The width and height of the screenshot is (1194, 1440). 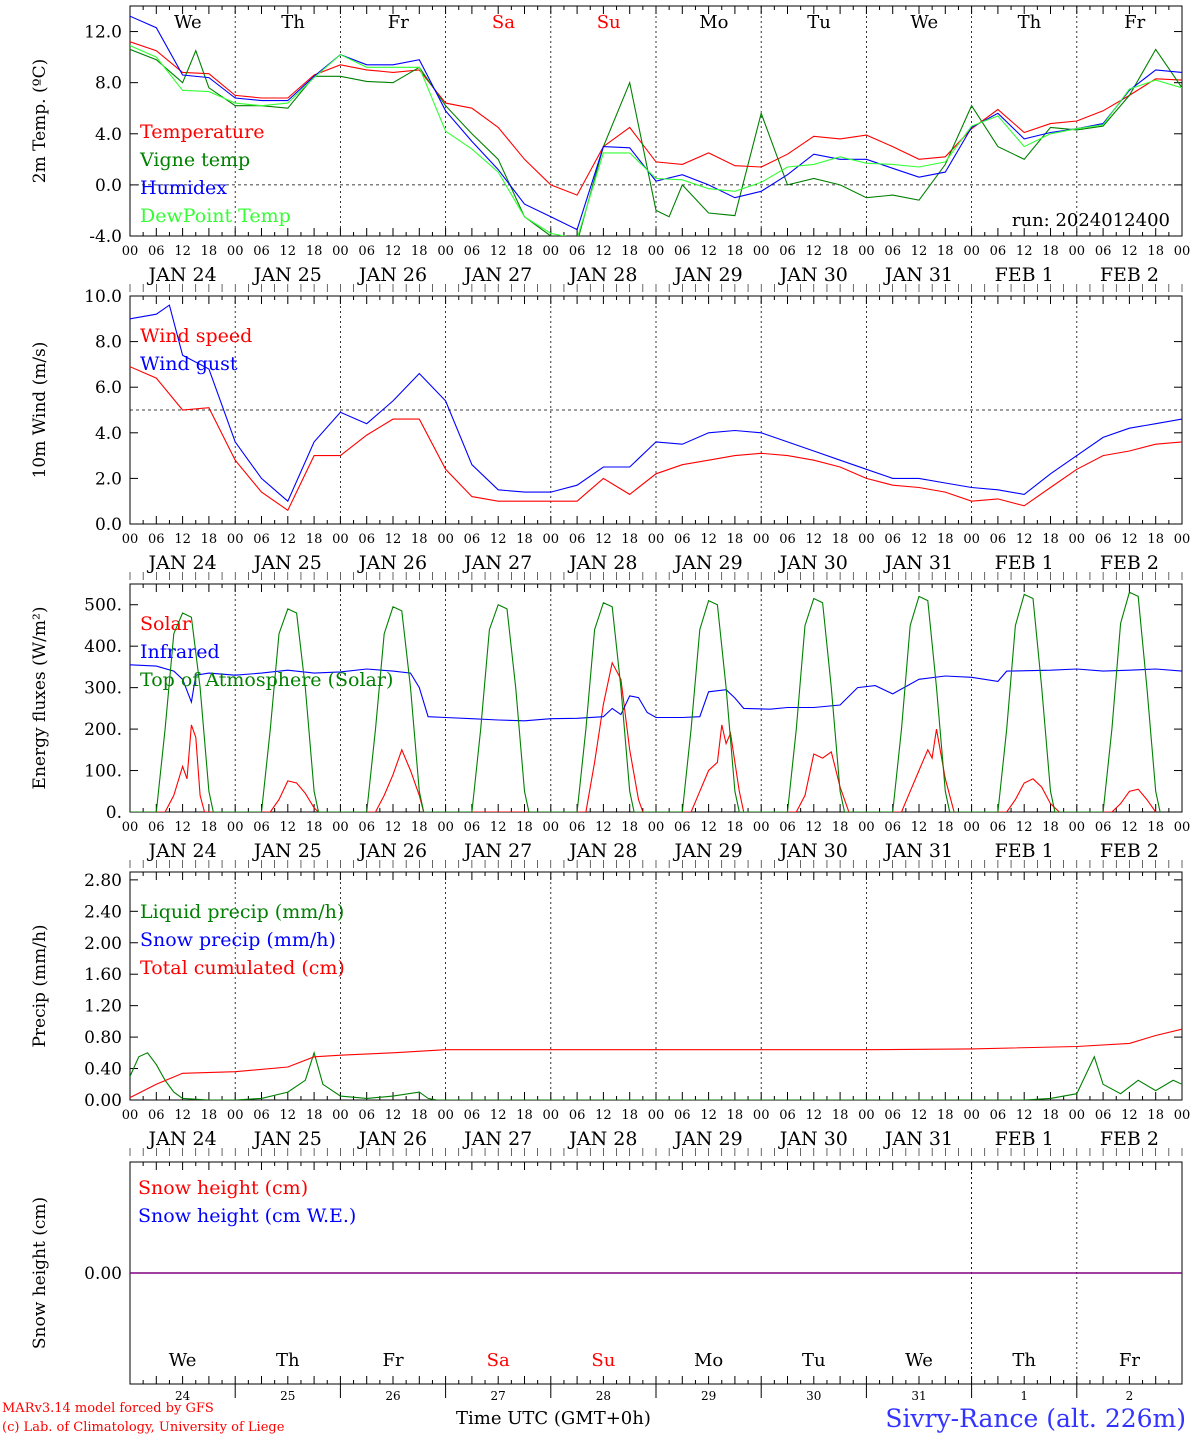 What do you see at coordinates (498, 1396) in the screenshot?
I see `day-number-label: 27` at bounding box center [498, 1396].